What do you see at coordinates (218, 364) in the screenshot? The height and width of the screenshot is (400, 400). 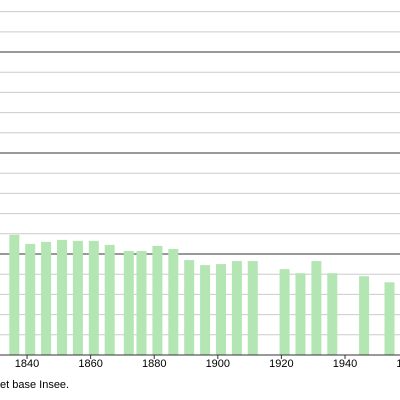 I see `x-tick-label: 1900` at bounding box center [218, 364].